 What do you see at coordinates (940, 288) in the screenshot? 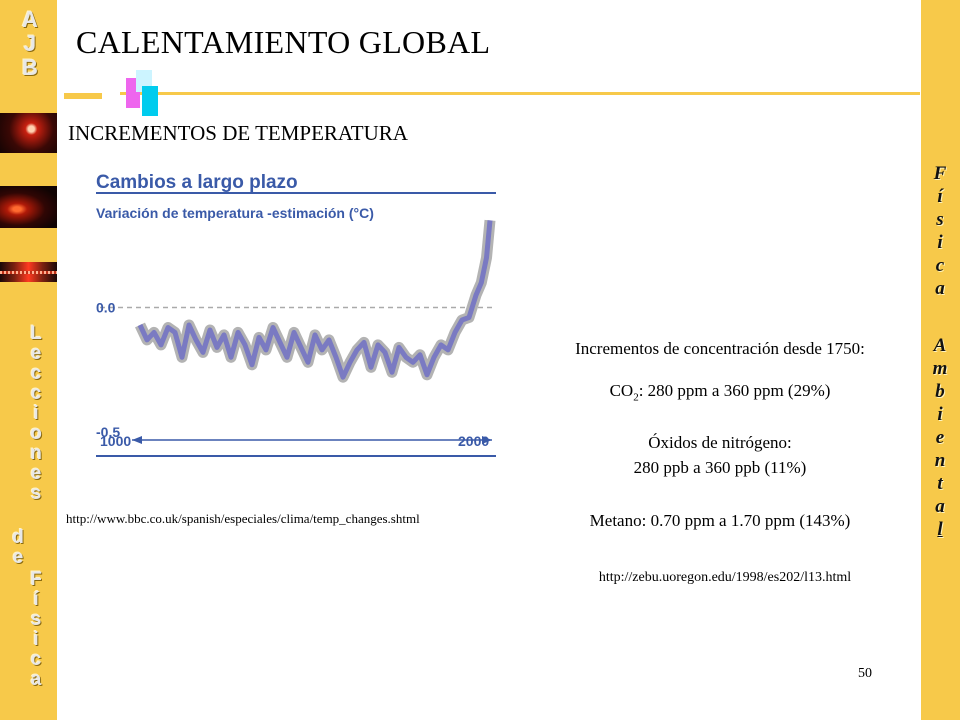
I see `fisica-right-letter: a` at bounding box center [940, 288].